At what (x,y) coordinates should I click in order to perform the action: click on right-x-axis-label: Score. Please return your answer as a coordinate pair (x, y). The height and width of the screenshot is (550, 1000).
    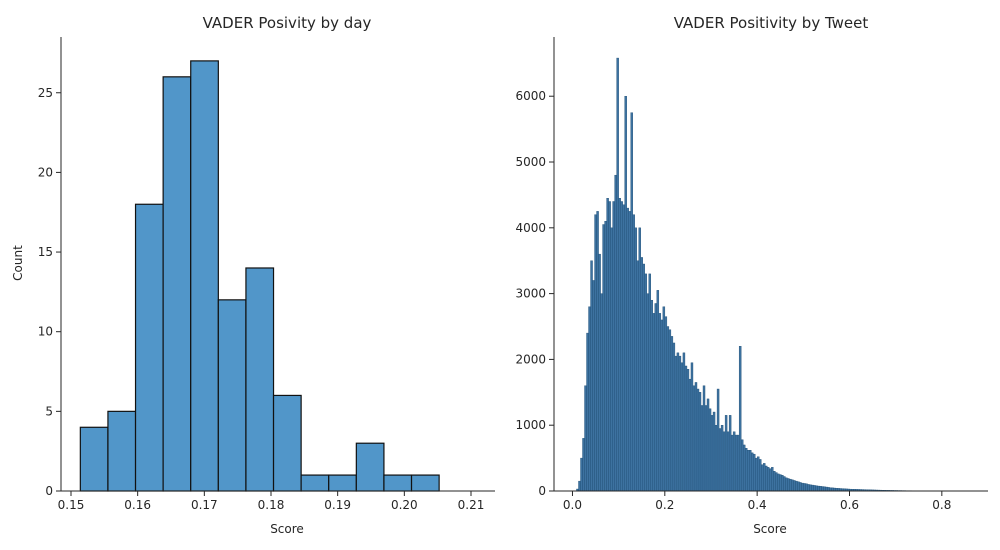
    Looking at the image, I should click on (770, 529).